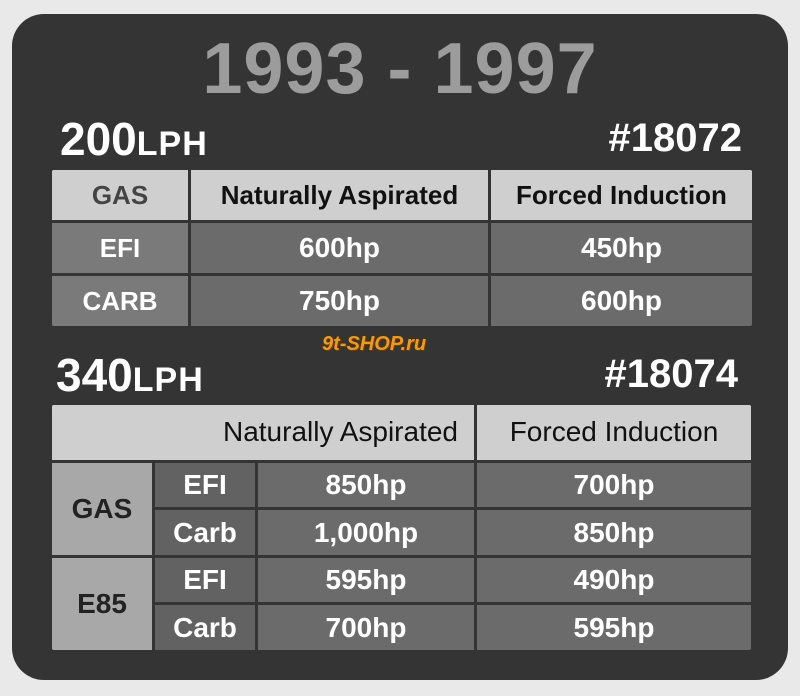 The width and height of the screenshot is (800, 696). Describe the element at coordinates (94, 375) in the screenshot. I see `flow-number: 340` at that location.